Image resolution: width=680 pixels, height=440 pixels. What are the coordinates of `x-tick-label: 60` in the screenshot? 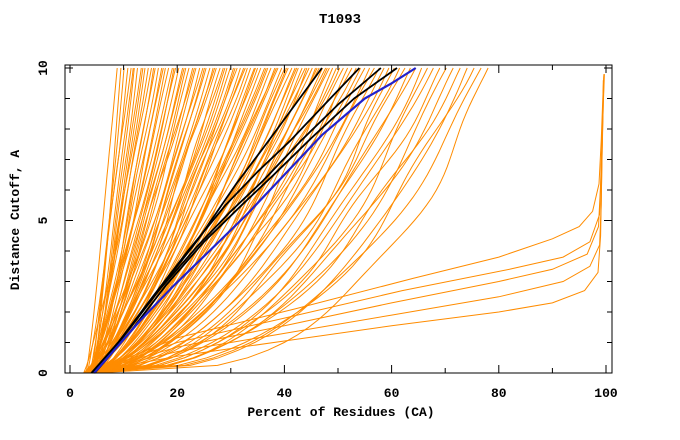 It's located at (392, 393).